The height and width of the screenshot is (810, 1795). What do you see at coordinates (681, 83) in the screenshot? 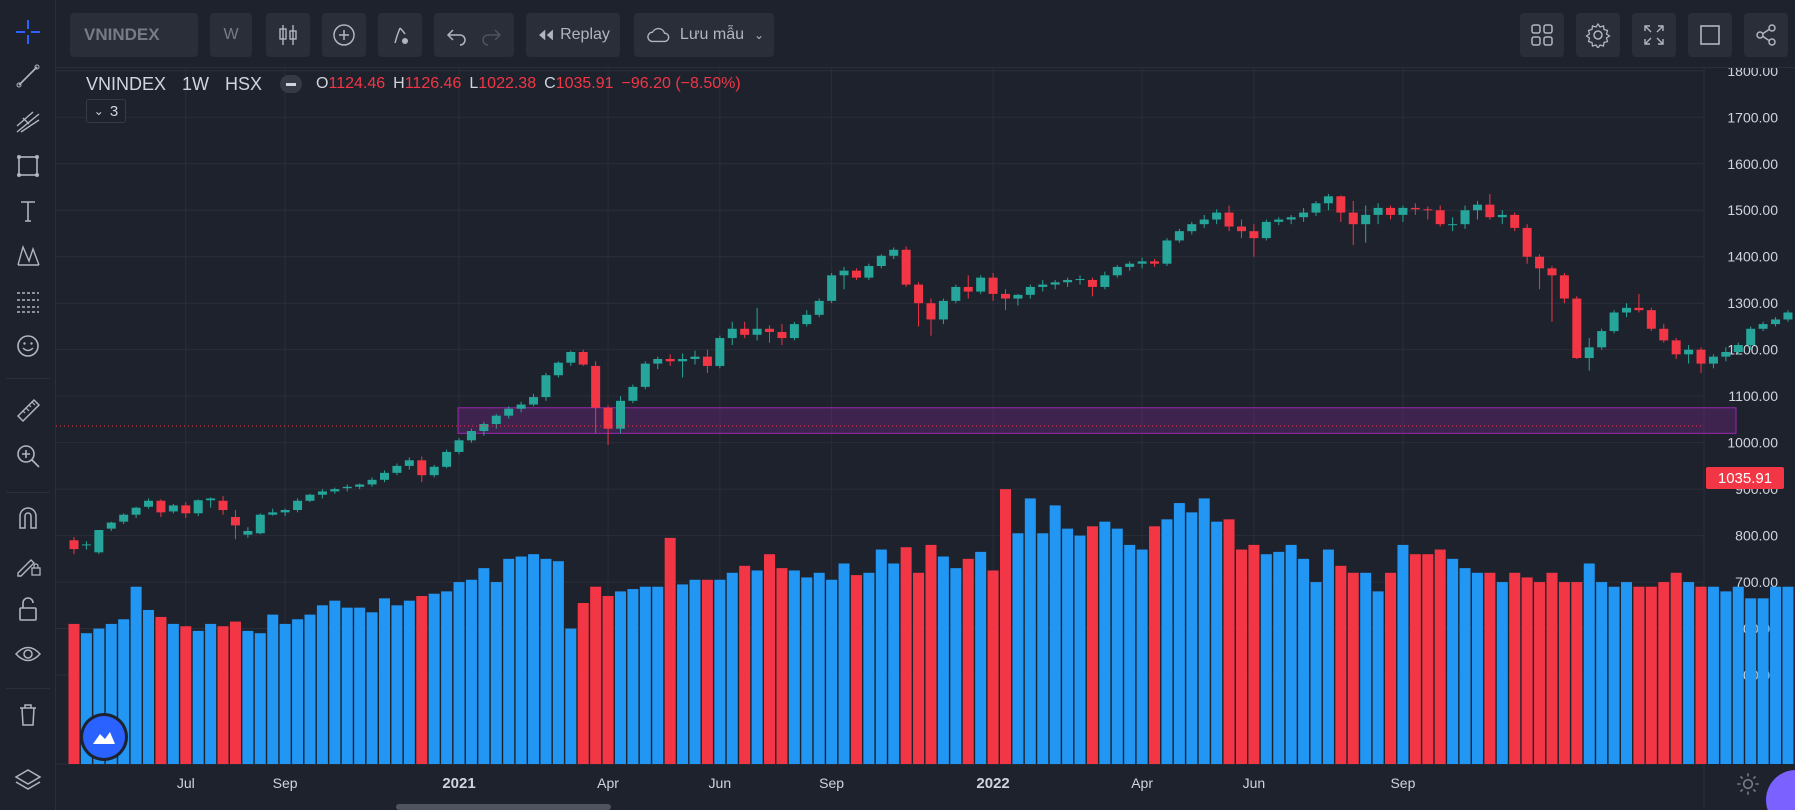
I see `legend-change: −96.20 (−8.50%)` at bounding box center [681, 83].